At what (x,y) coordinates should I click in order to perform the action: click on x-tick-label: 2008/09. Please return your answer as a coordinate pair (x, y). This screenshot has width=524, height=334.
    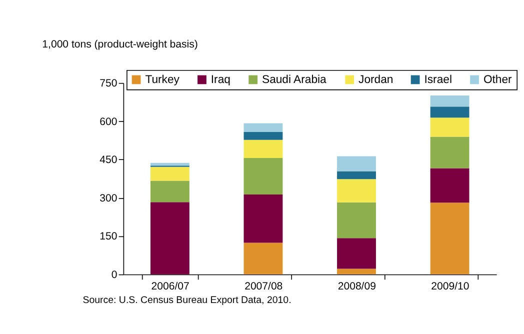
    Looking at the image, I should click on (357, 286).